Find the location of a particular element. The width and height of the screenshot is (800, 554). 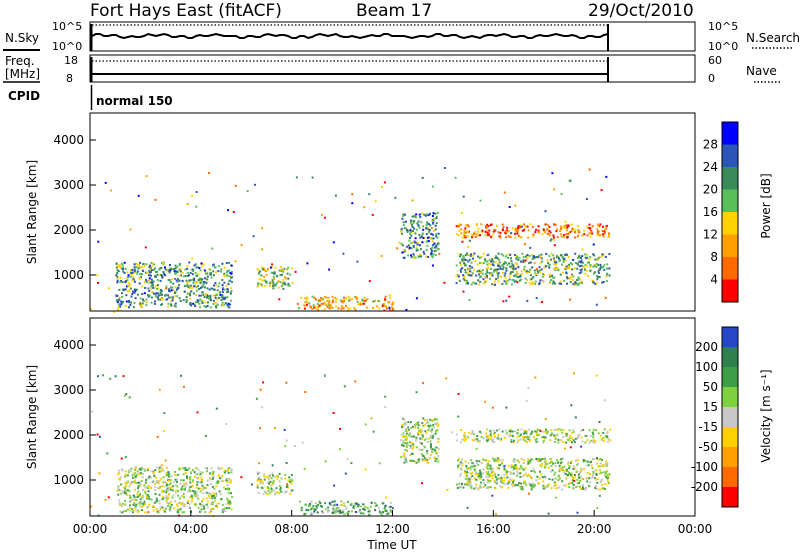

colorbar-tick-label: -100 is located at coordinates (704, 467).